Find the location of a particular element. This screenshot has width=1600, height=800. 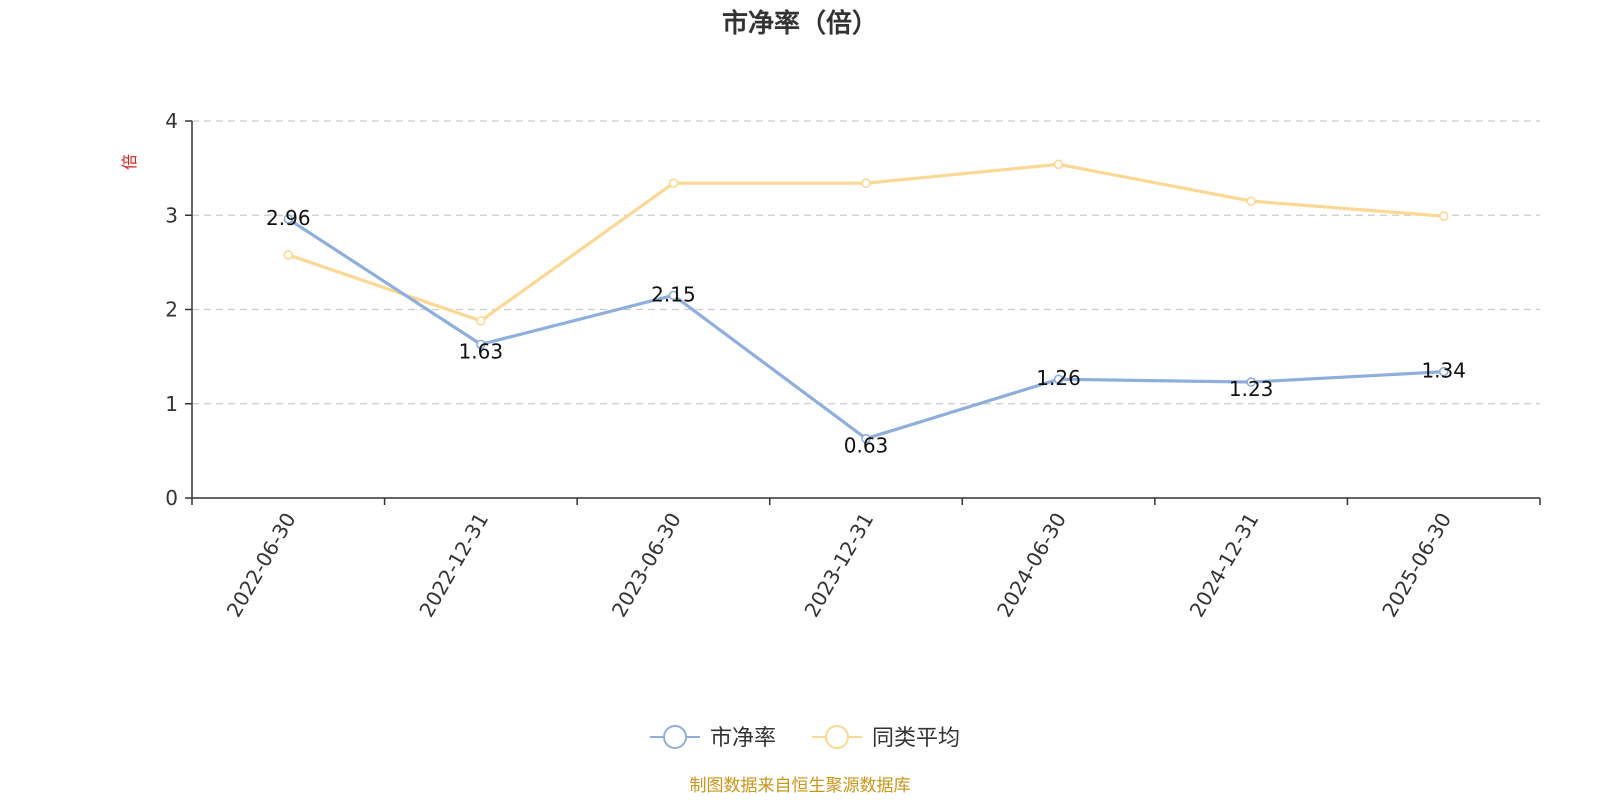

data-label: 1.26 is located at coordinates (1058, 378).